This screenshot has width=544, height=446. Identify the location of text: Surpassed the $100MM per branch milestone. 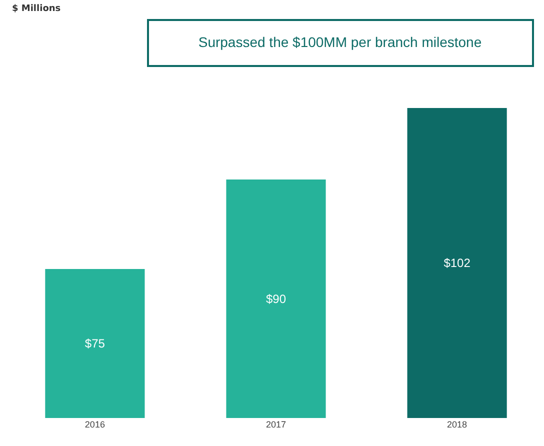
(340, 42).